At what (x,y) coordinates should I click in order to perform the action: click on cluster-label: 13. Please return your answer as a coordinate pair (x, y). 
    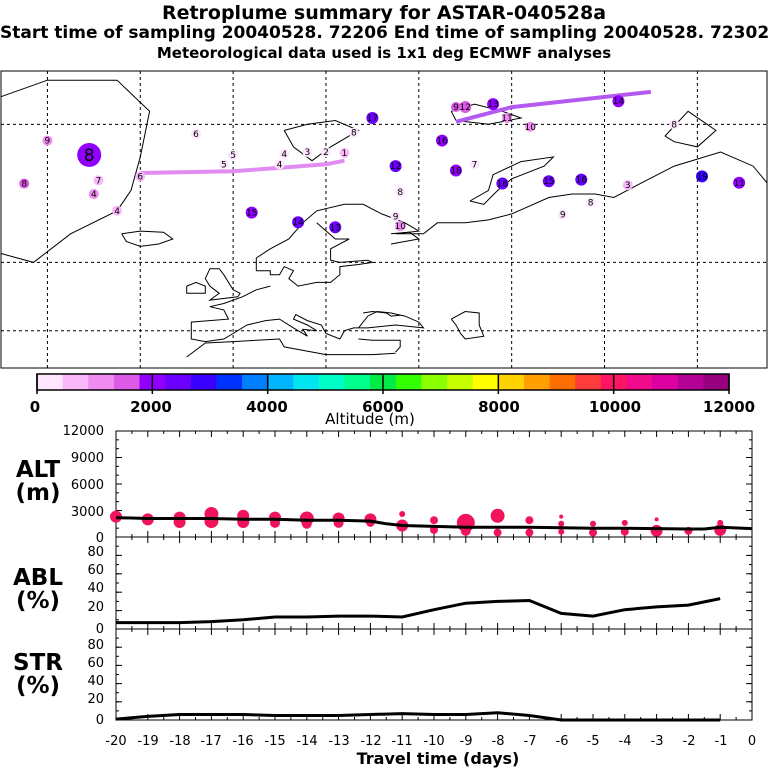
    Looking at the image, I should click on (335, 228).